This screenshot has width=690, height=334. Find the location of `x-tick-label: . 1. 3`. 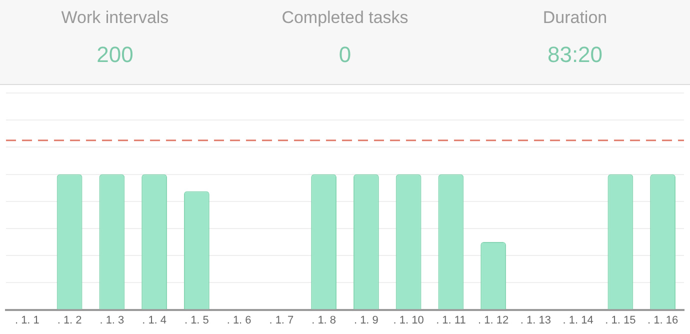

x-tick-label: . 1. 3 is located at coordinates (112, 320).